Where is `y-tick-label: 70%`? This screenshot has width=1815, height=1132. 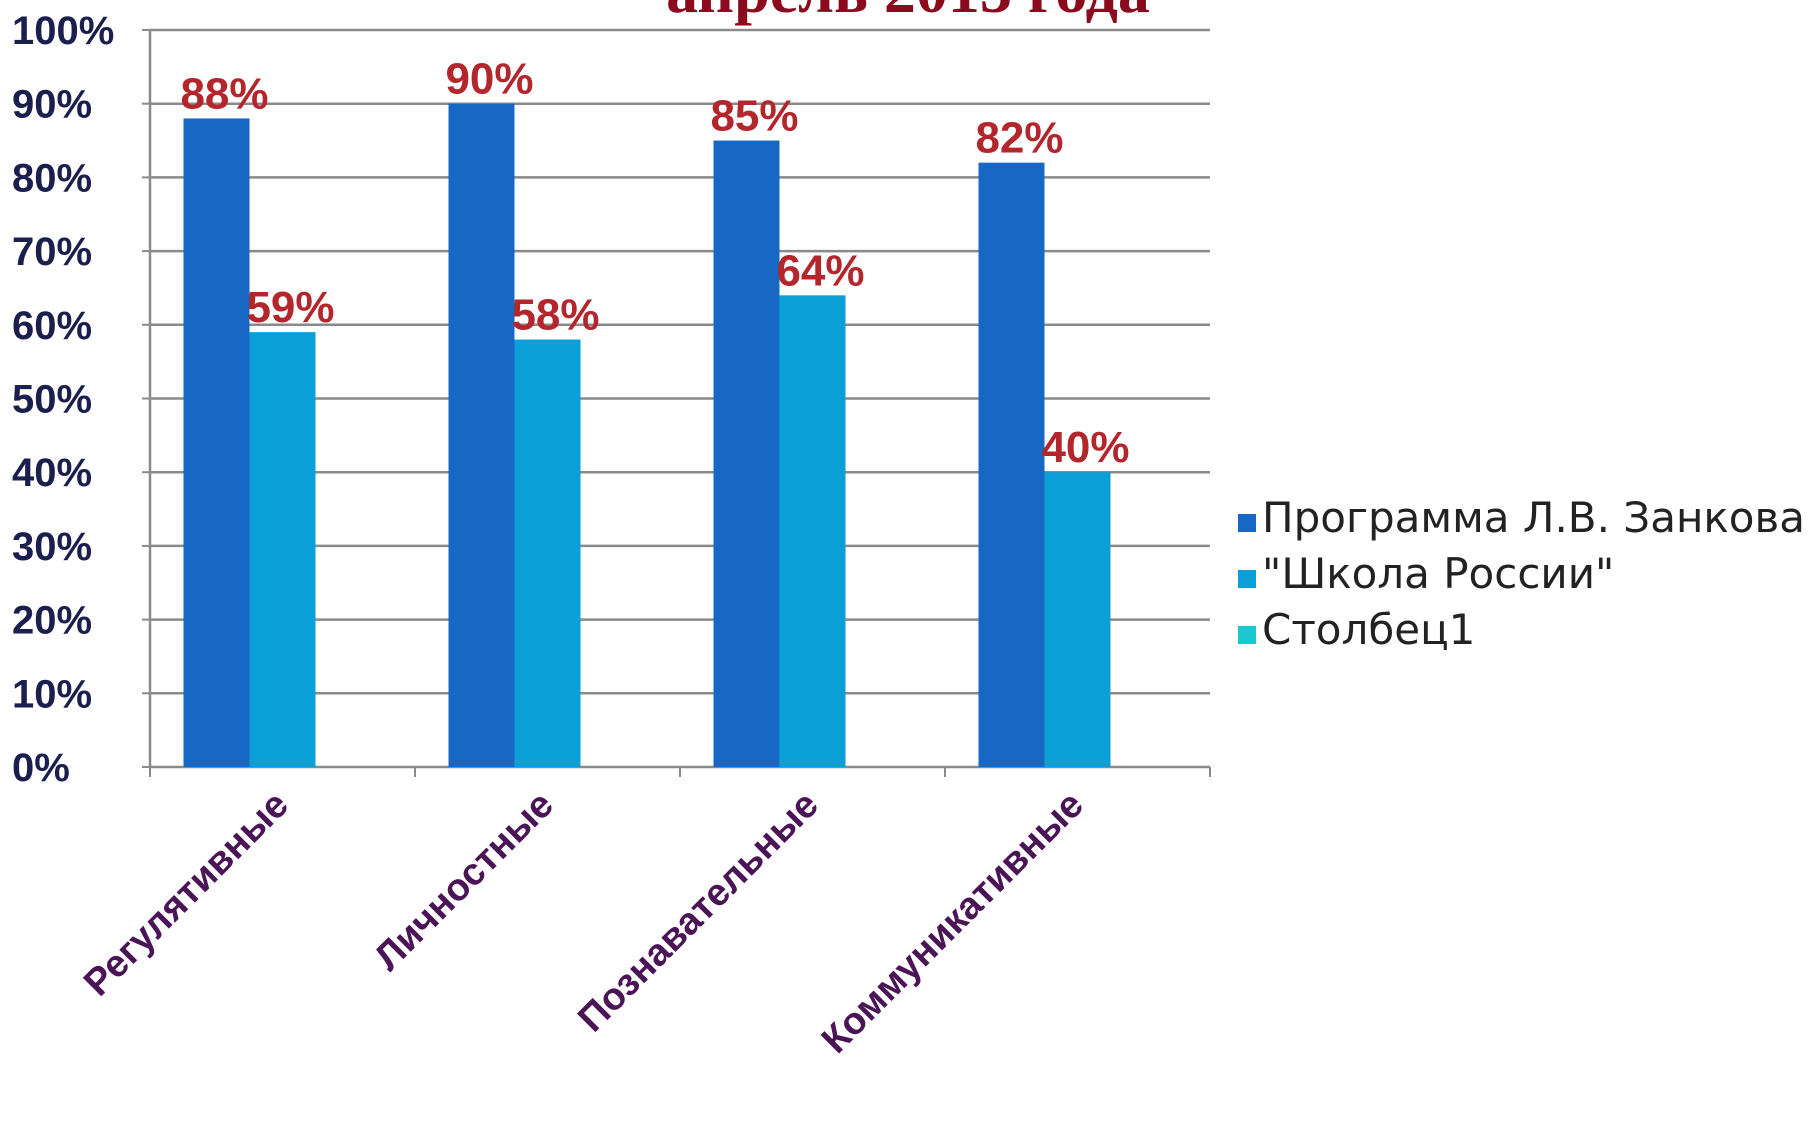 y-tick-label: 70% is located at coordinates (52, 252).